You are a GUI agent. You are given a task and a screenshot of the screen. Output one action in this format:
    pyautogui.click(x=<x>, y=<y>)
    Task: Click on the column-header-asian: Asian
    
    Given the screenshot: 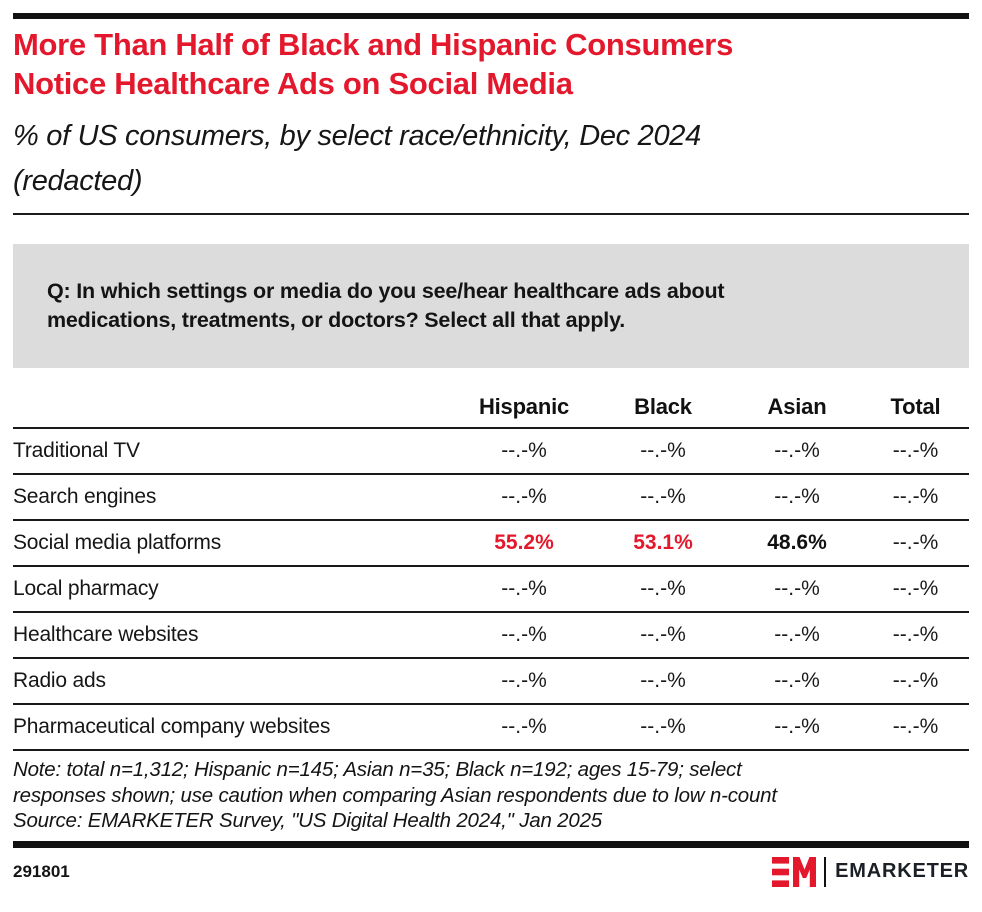 What is the action you would take?
    pyautogui.click(x=797, y=406)
    